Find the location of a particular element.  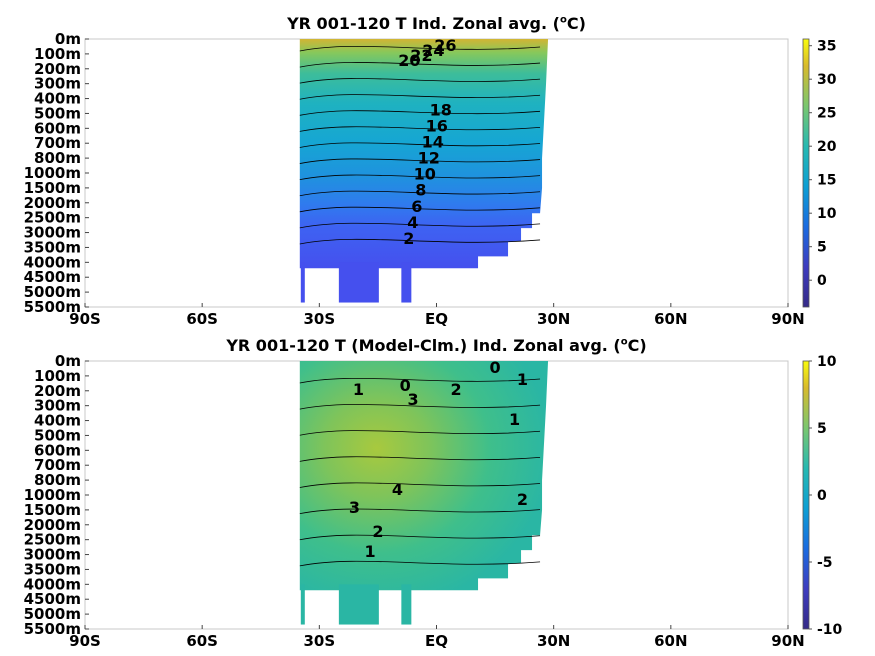

contour-label: 14 is located at coordinates (433, 141).